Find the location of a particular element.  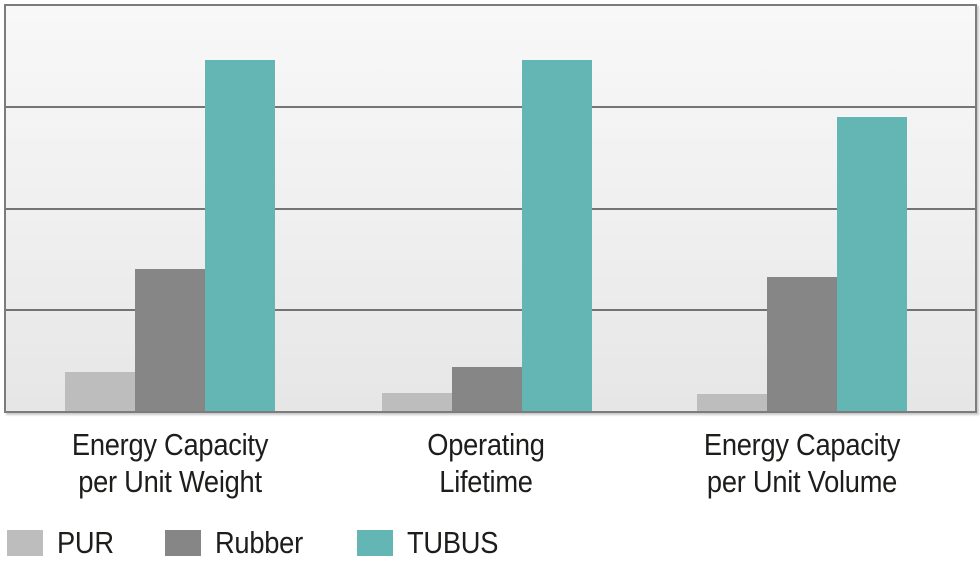

bar-tubus-group2 is located at coordinates (557, 235).